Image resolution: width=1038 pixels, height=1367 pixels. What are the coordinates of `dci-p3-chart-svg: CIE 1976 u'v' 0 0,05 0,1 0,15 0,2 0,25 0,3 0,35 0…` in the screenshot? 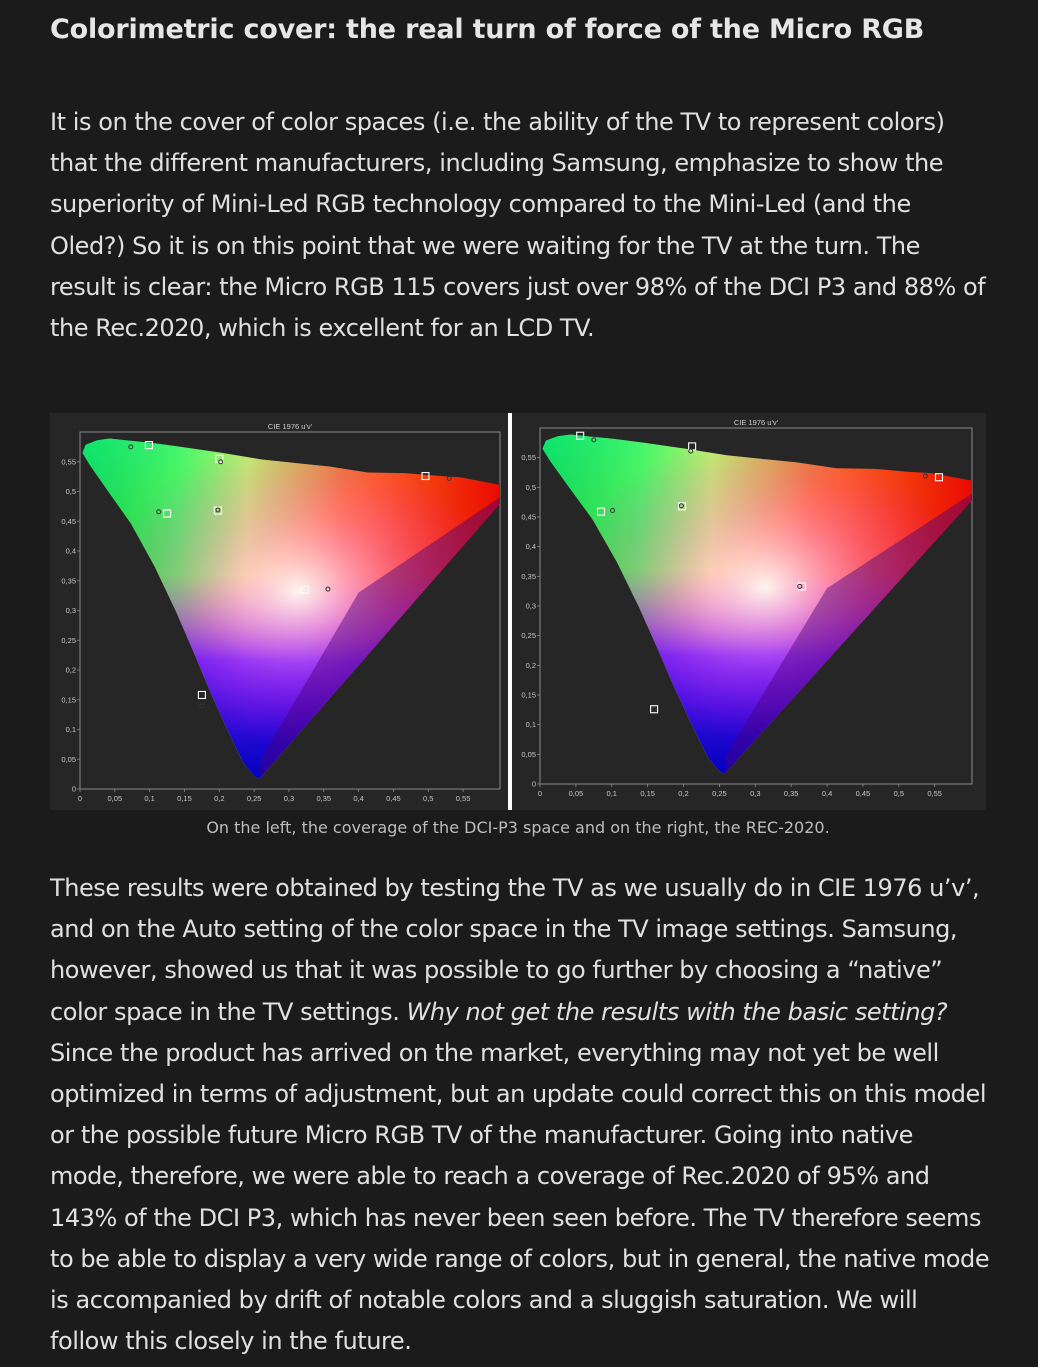 It's located at (281, 612).